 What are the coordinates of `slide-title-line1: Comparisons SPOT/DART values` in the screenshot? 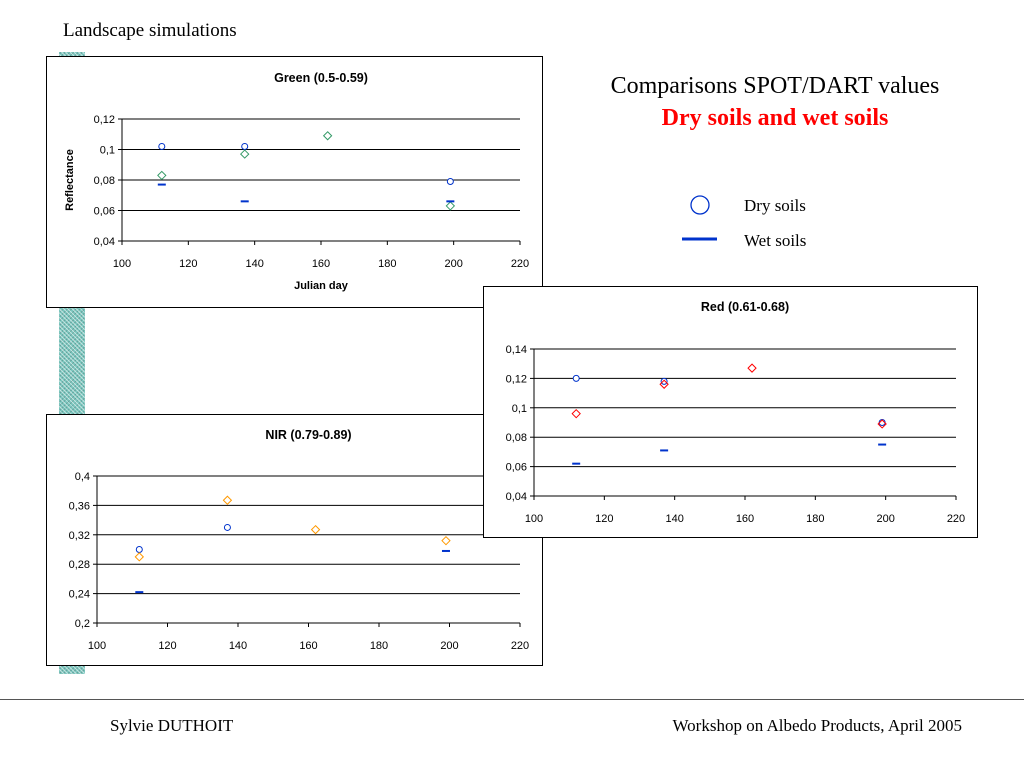 It's located at (775, 86).